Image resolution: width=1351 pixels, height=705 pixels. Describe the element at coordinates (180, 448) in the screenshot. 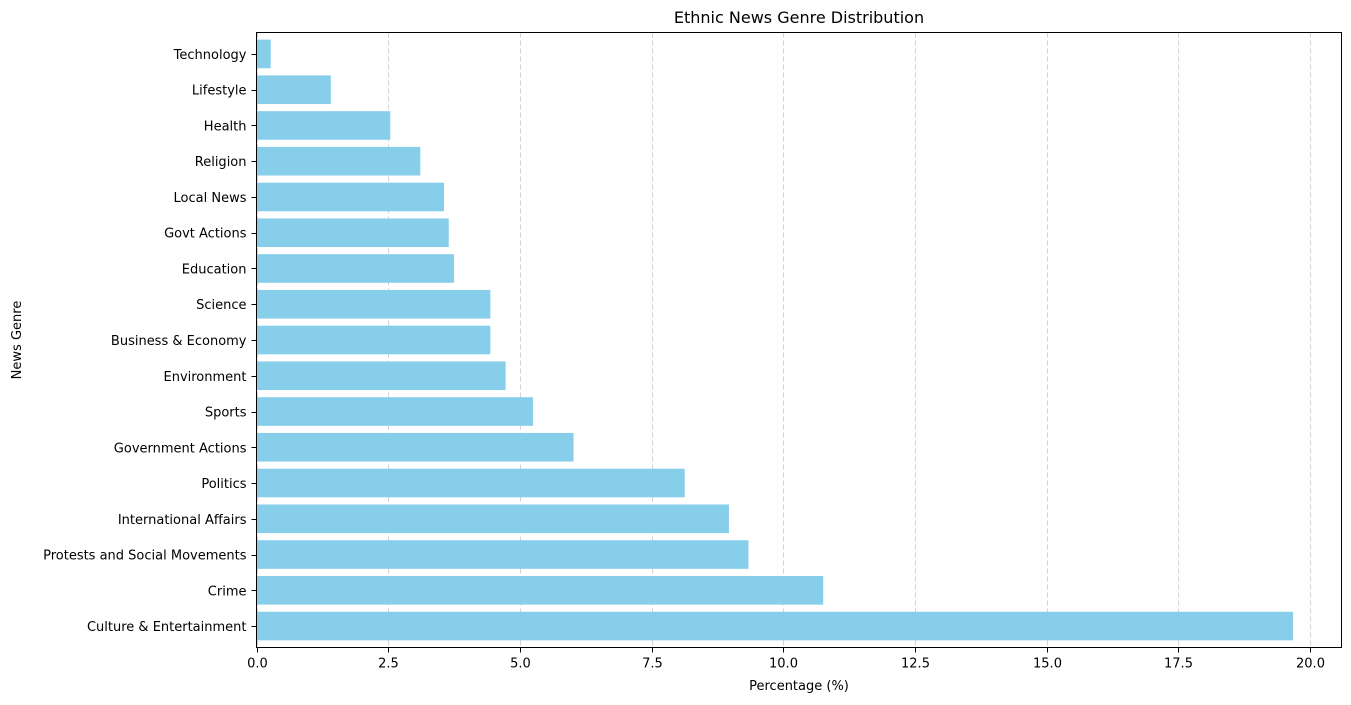

I see `y-tick-label: Government Actions` at that location.